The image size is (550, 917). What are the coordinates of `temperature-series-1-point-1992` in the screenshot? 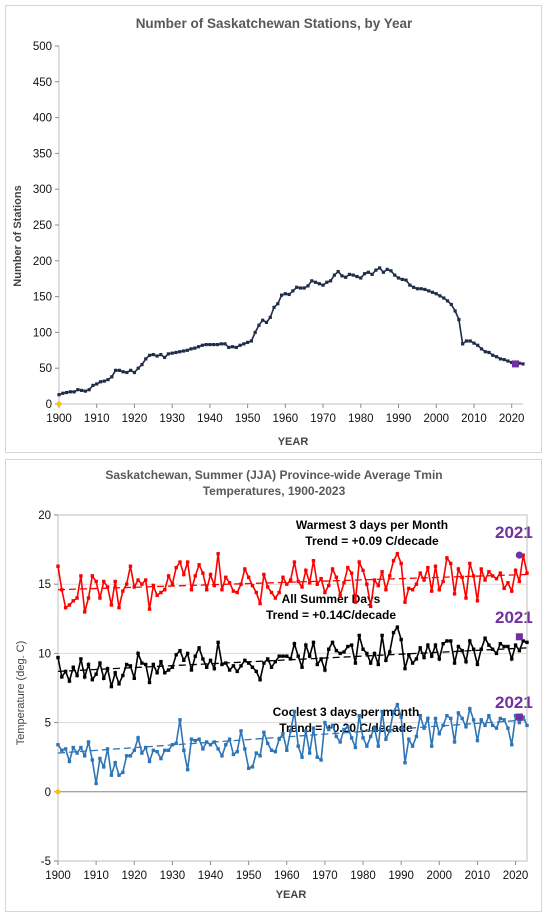 It's located at (409, 655).